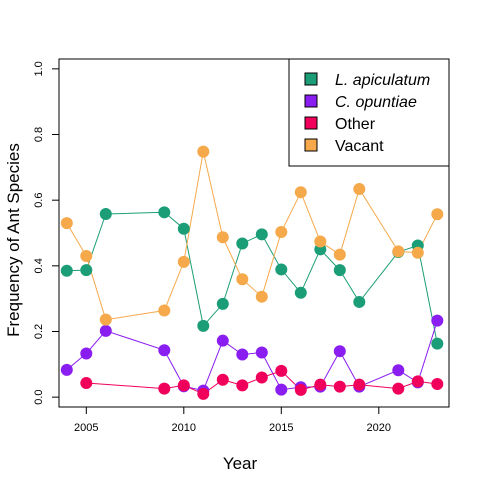  What do you see at coordinates (39, 68) in the screenshot?
I see `y-tick-label: 1.0` at bounding box center [39, 68].